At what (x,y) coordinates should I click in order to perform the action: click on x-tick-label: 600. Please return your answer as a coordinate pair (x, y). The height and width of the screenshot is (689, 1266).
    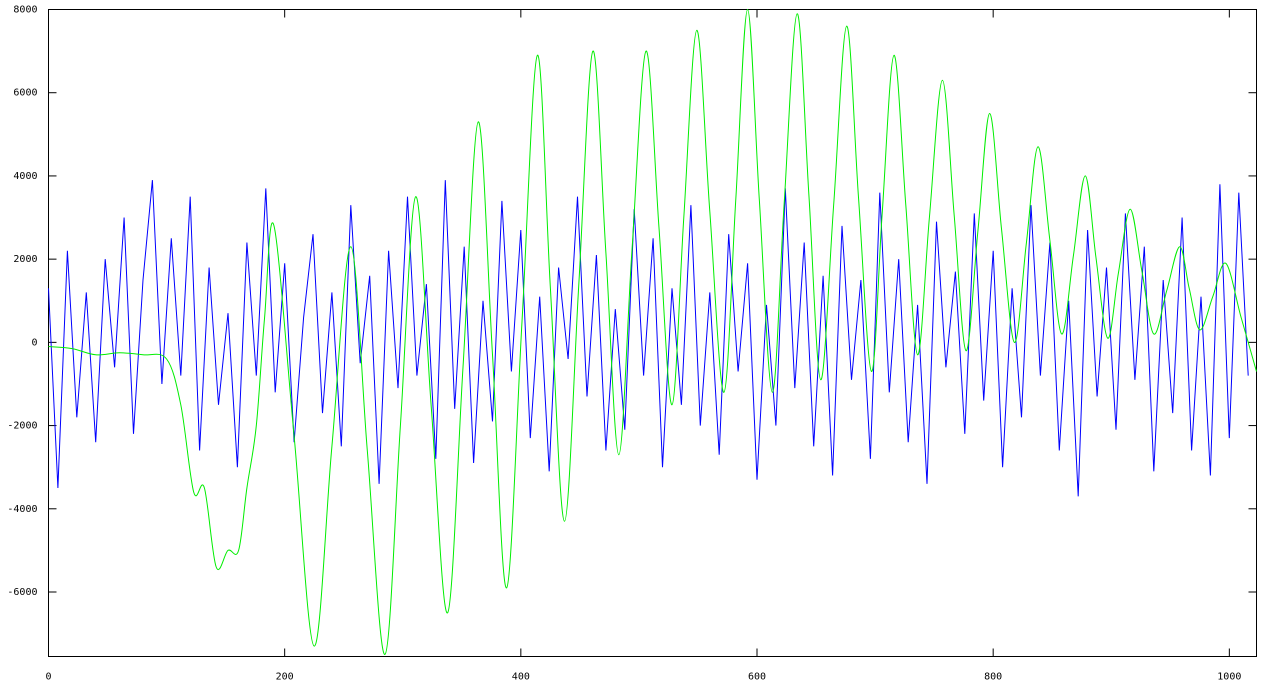
    Looking at the image, I should click on (757, 677).